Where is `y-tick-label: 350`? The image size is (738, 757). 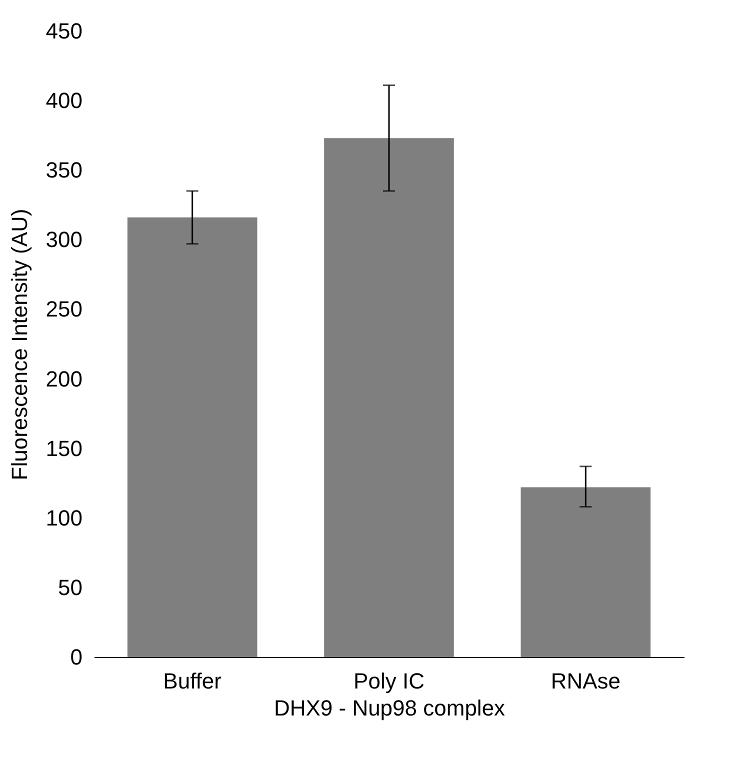
y-tick-label: 350 is located at coordinates (64, 170).